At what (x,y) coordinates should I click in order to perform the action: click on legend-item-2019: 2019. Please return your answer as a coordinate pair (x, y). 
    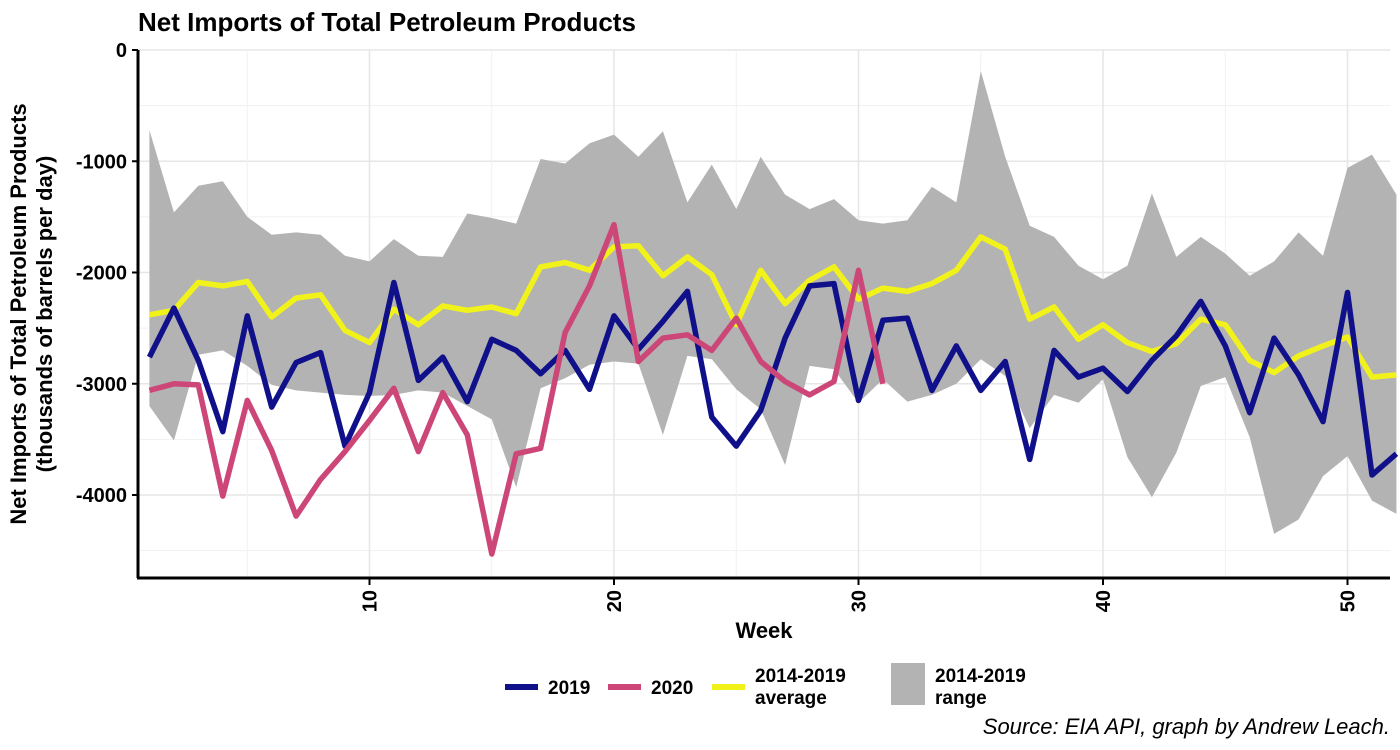
    Looking at the image, I should click on (547, 688).